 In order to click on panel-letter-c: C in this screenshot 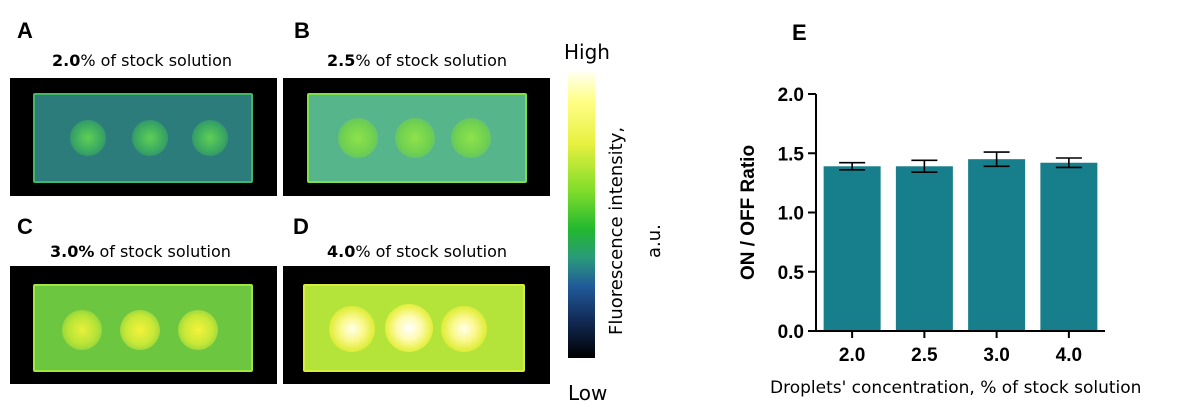, I will do `click(25, 226)`.